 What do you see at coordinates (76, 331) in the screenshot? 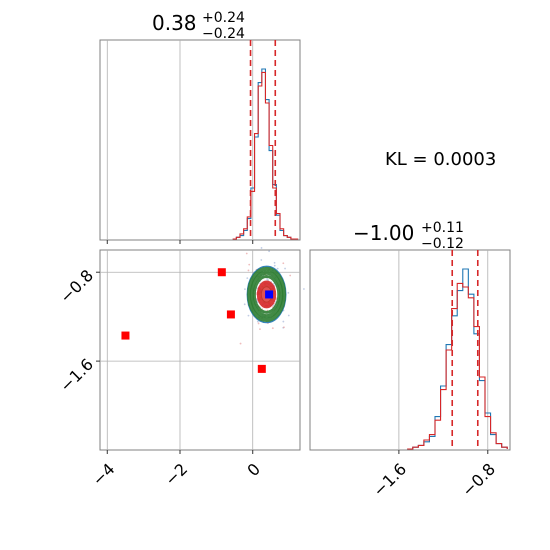
I see `joint-y-tick-labels: −0.8 −1.6` at bounding box center [76, 331].